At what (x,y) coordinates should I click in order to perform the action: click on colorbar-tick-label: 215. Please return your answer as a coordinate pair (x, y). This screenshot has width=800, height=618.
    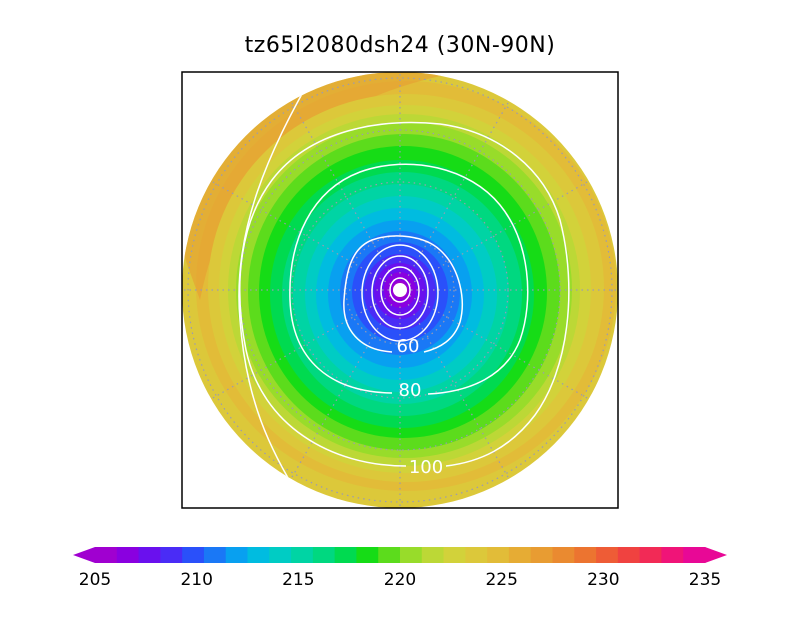
    Looking at the image, I should click on (298, 580).